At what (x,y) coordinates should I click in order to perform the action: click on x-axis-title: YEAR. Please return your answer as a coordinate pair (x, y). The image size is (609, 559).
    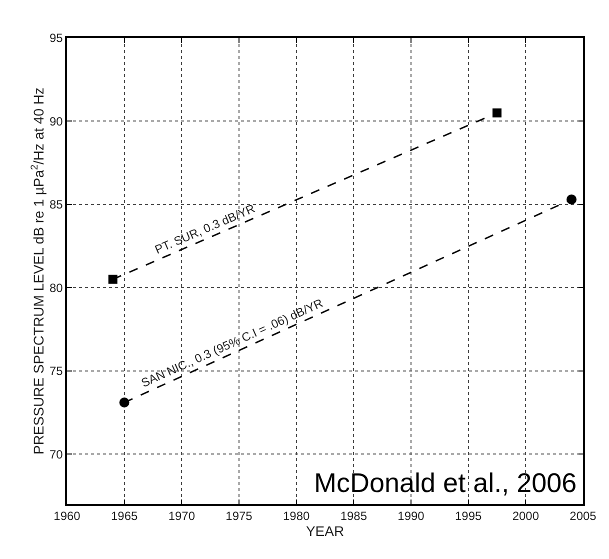
    Looking at the image, I should click on (325, 531).